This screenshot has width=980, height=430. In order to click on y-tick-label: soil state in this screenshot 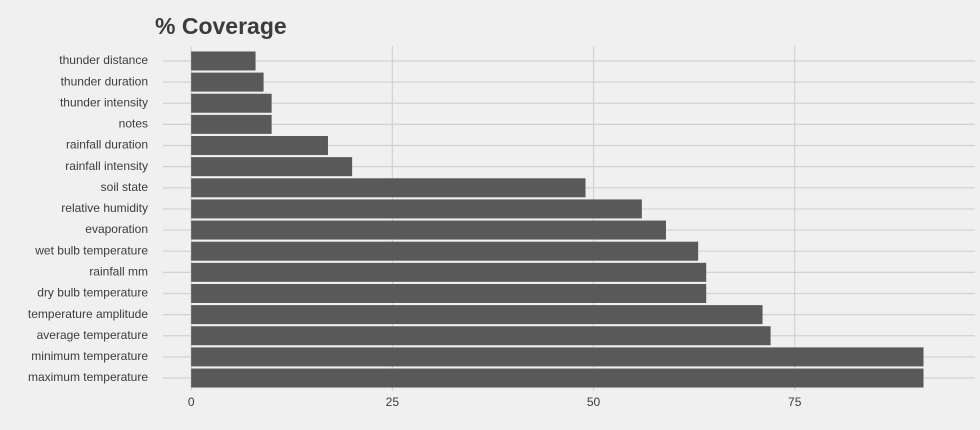, I will do `click(125, 187)`.